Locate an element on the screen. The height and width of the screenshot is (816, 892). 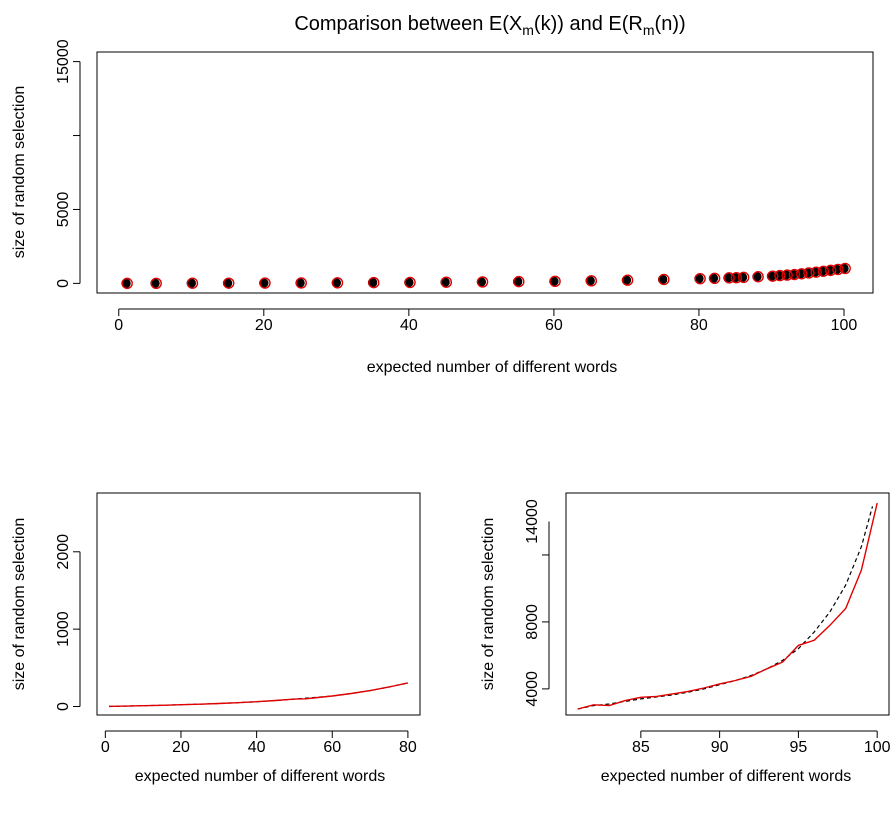
data-points is located at coordinates (486, 276).